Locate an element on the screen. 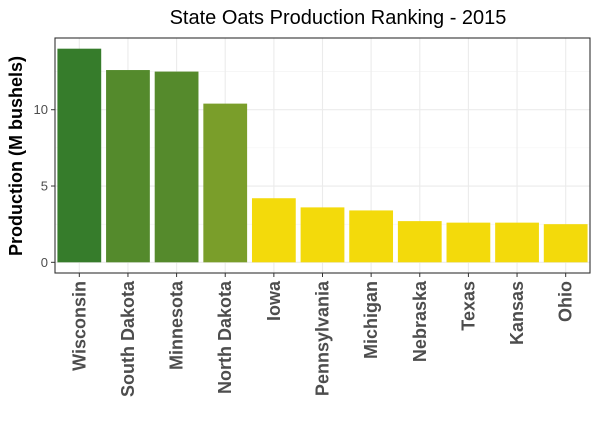 The height and width of the screenshot is (425, 600). bar-minnesota is located at coordinates (176, 167).